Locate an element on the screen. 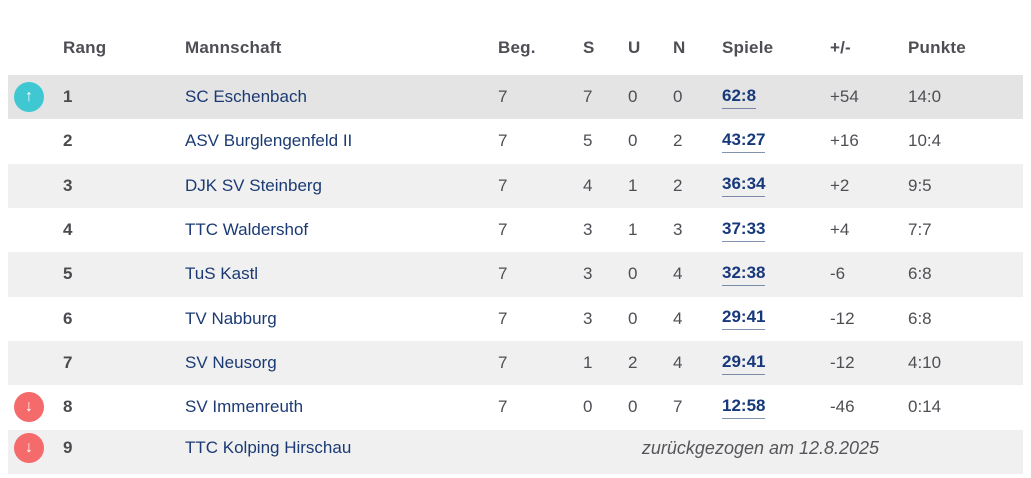 The width and height of the screenshot is (1031, 478). team-name-link: TTC Waldershof is located at coordinates (247, 230).